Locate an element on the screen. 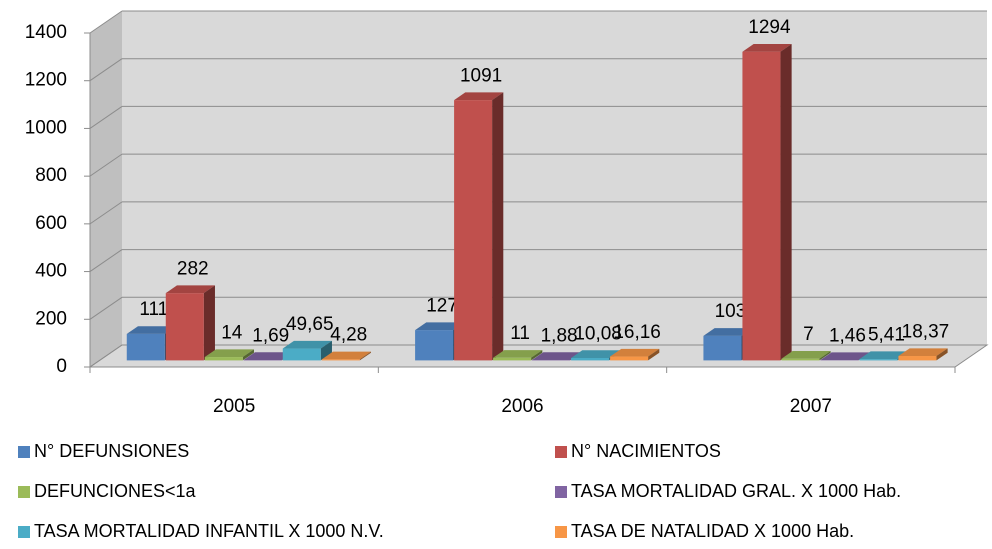  data-label: 18,37 is located at coordinates (926, 331).